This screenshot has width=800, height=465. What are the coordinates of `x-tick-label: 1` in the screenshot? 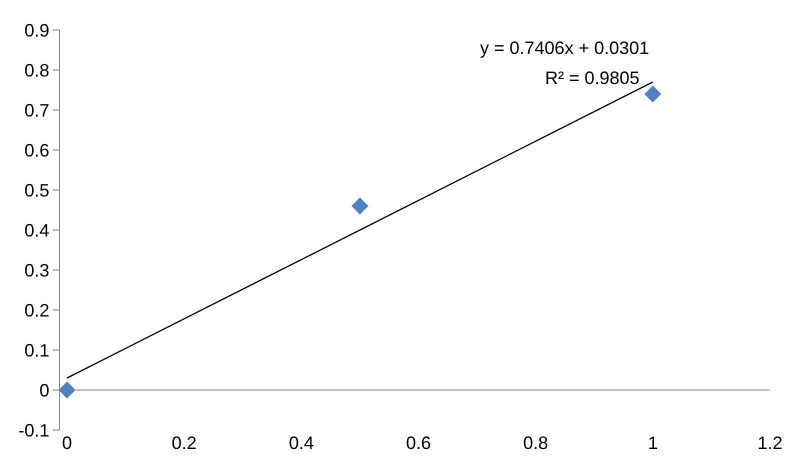 It's located at (653, 443).